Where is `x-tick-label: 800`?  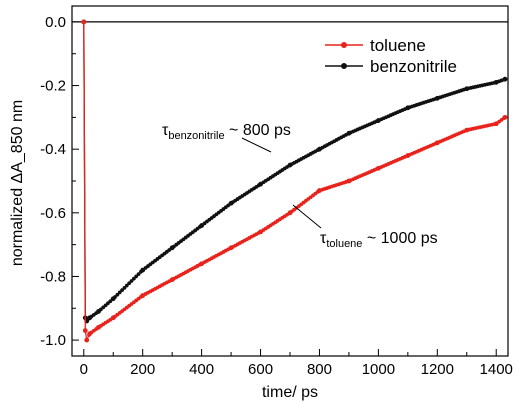 x-tick-label: 800 is located at coordinates (319, 369).